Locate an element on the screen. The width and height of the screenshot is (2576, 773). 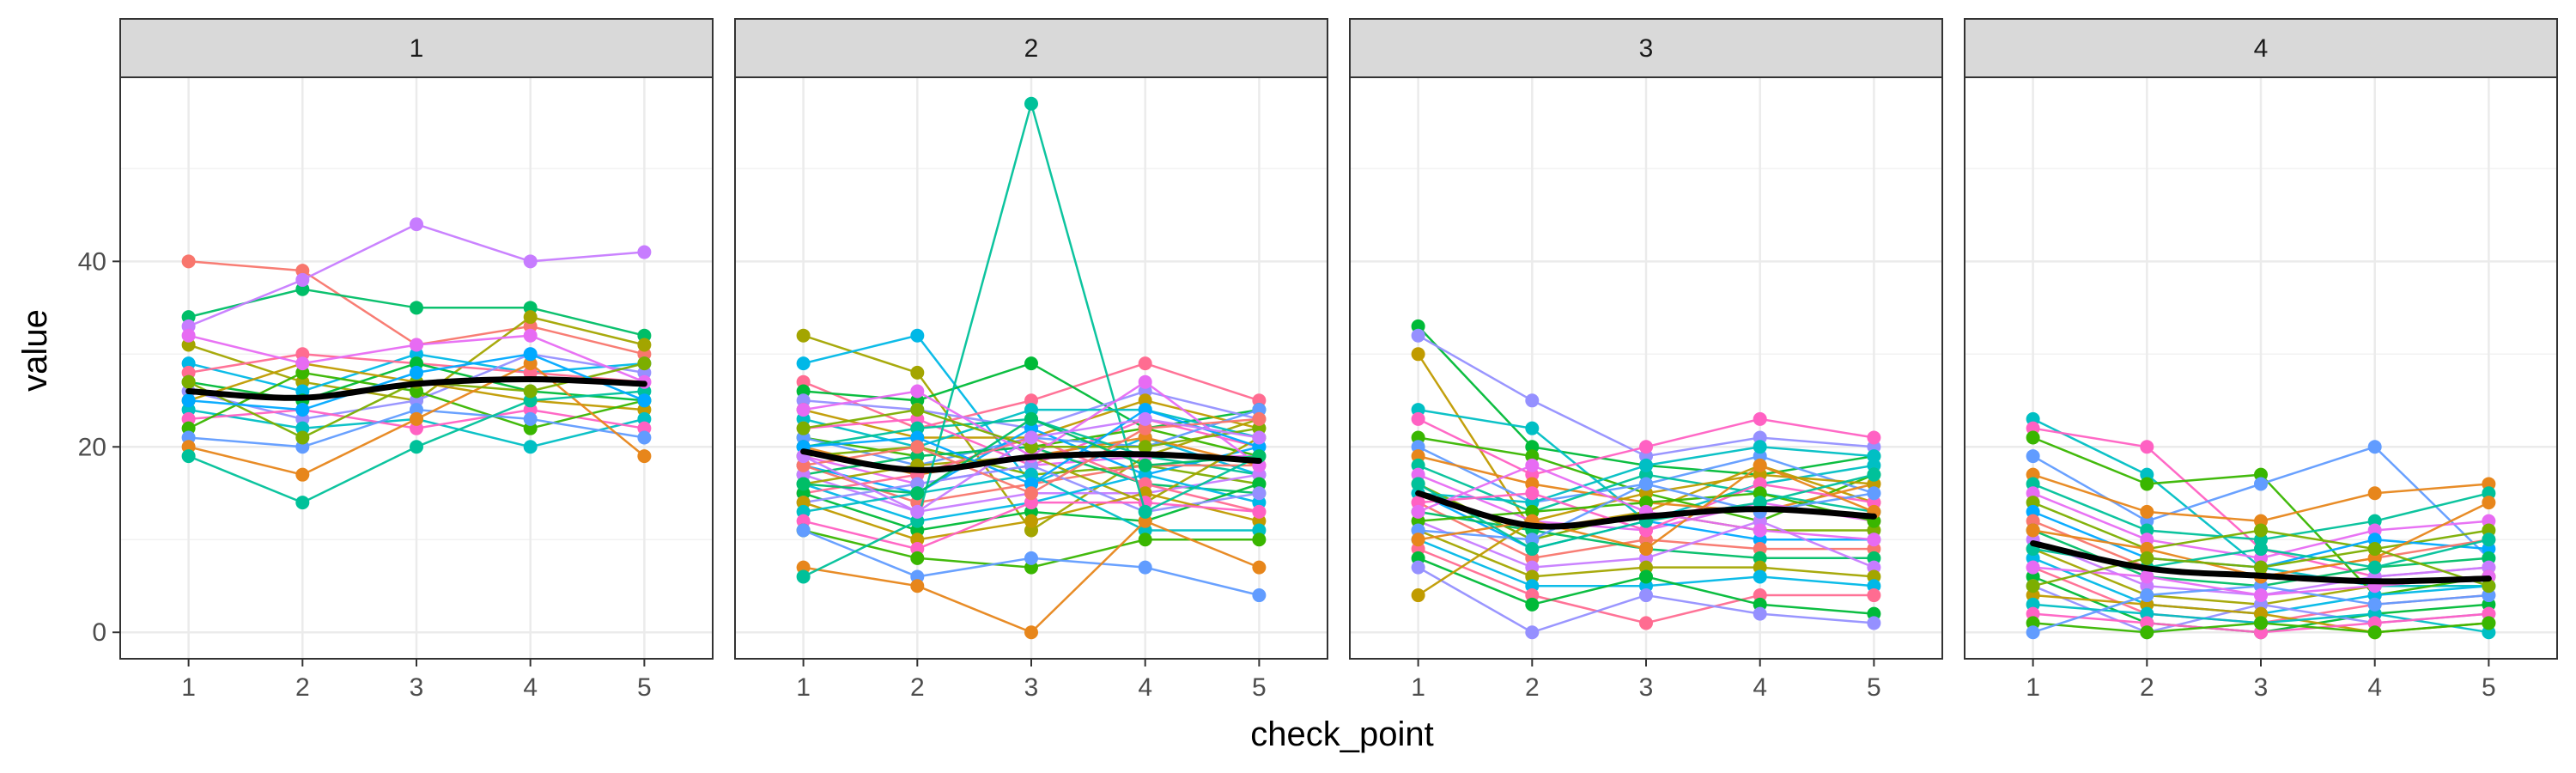
y-tick-label: 20 is located at coordinates (92, 447).